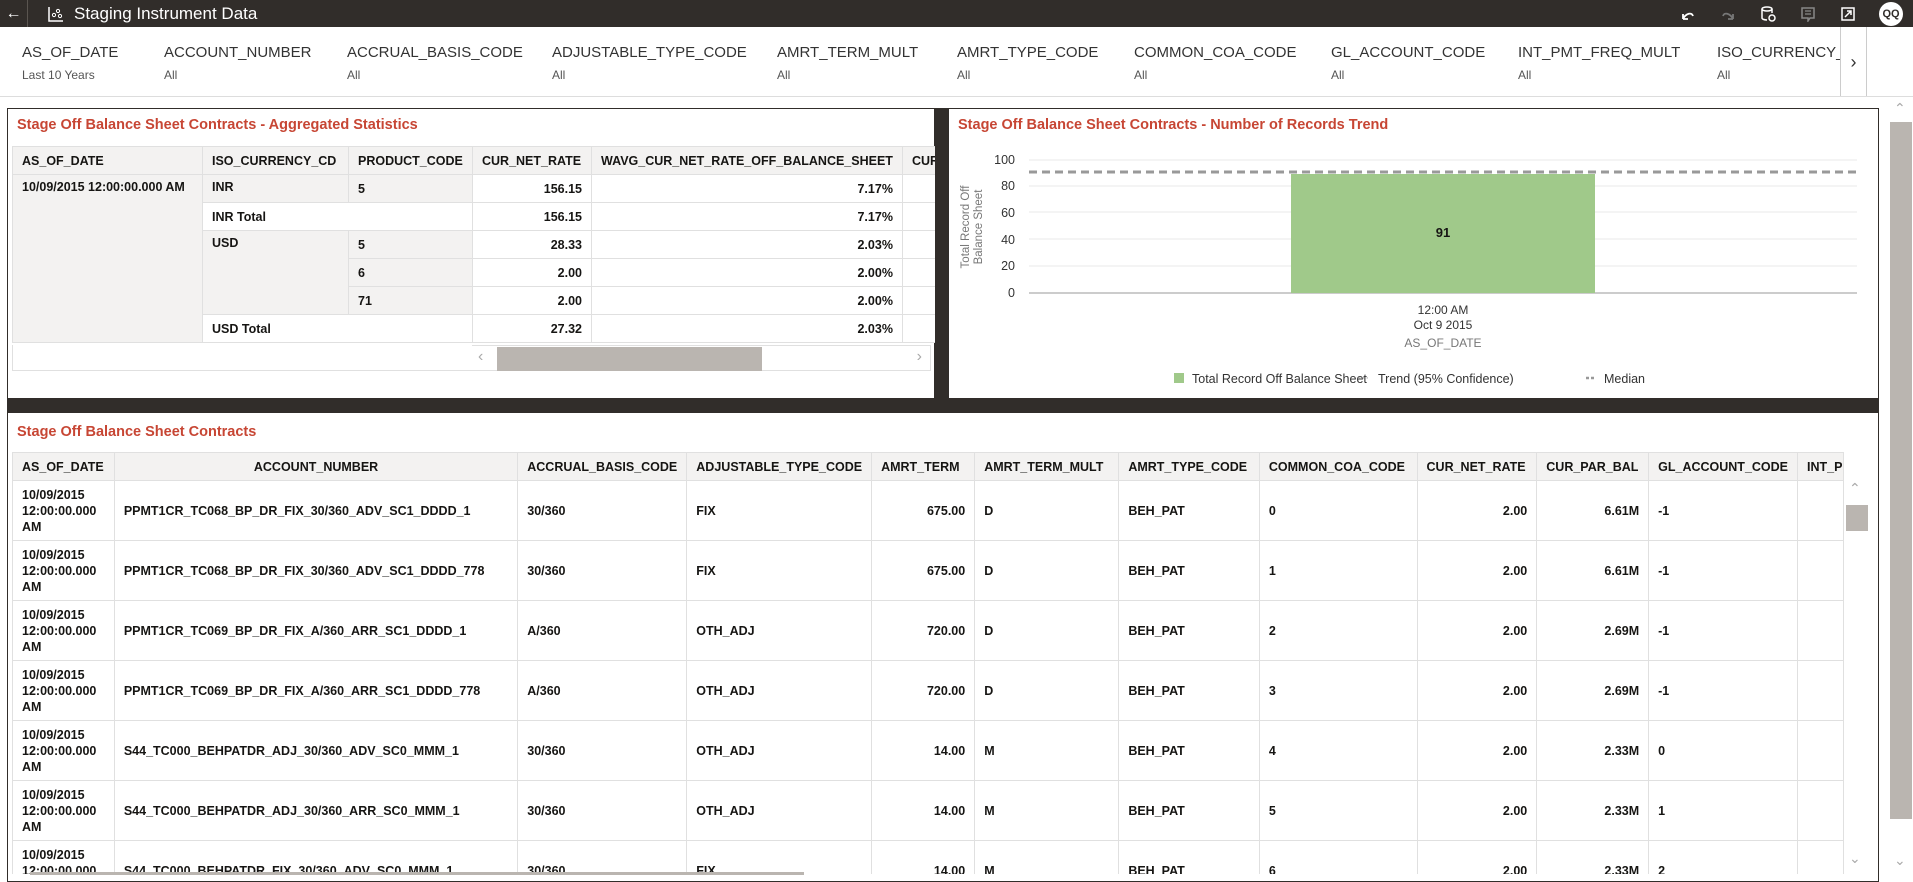 This screenshot has width=1913, height=882. I want to click on table-row: USD 5 28.33 2.03%, so click(478, 272).